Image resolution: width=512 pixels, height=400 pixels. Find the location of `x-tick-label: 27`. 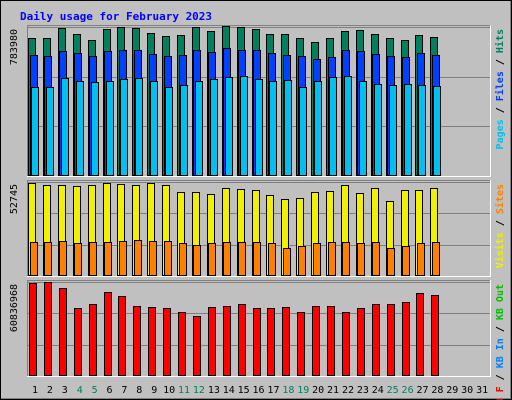

x-tick-label: 27 is located at coordinates (422, 390).